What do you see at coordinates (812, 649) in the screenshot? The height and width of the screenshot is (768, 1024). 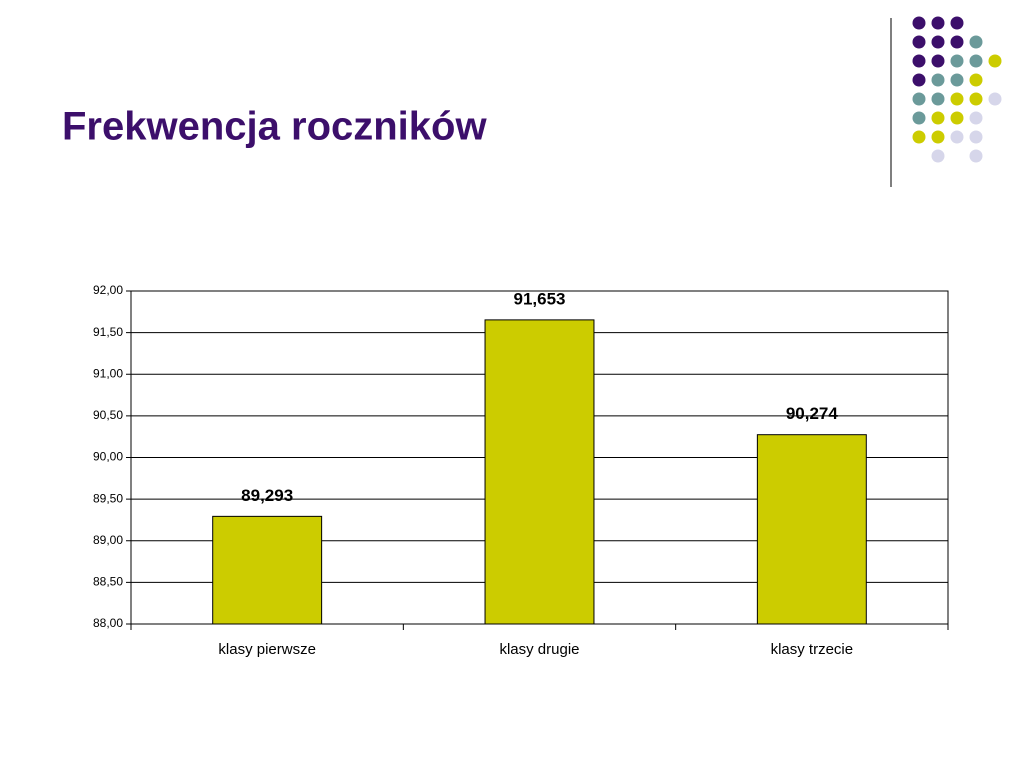 I see `x-tick-label: klasy trzecie` at bounding box center [812, 649].